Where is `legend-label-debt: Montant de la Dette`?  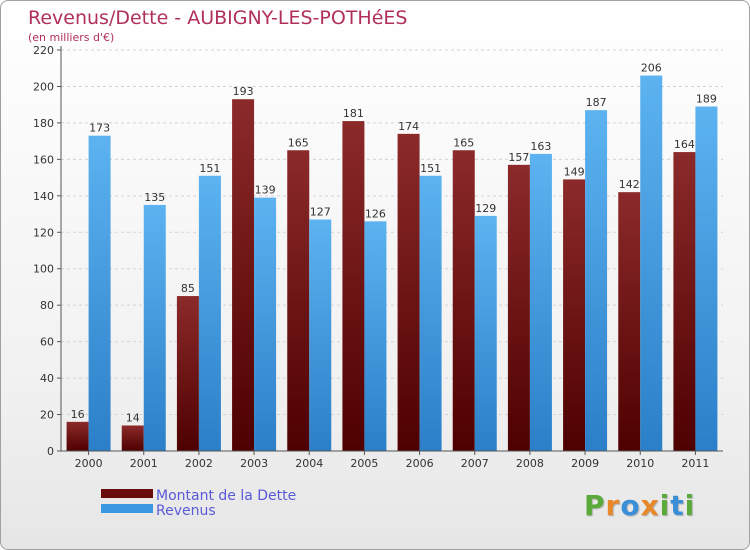 legend-label-debt: Montant de la Dette is located at coordinates (226, 496).